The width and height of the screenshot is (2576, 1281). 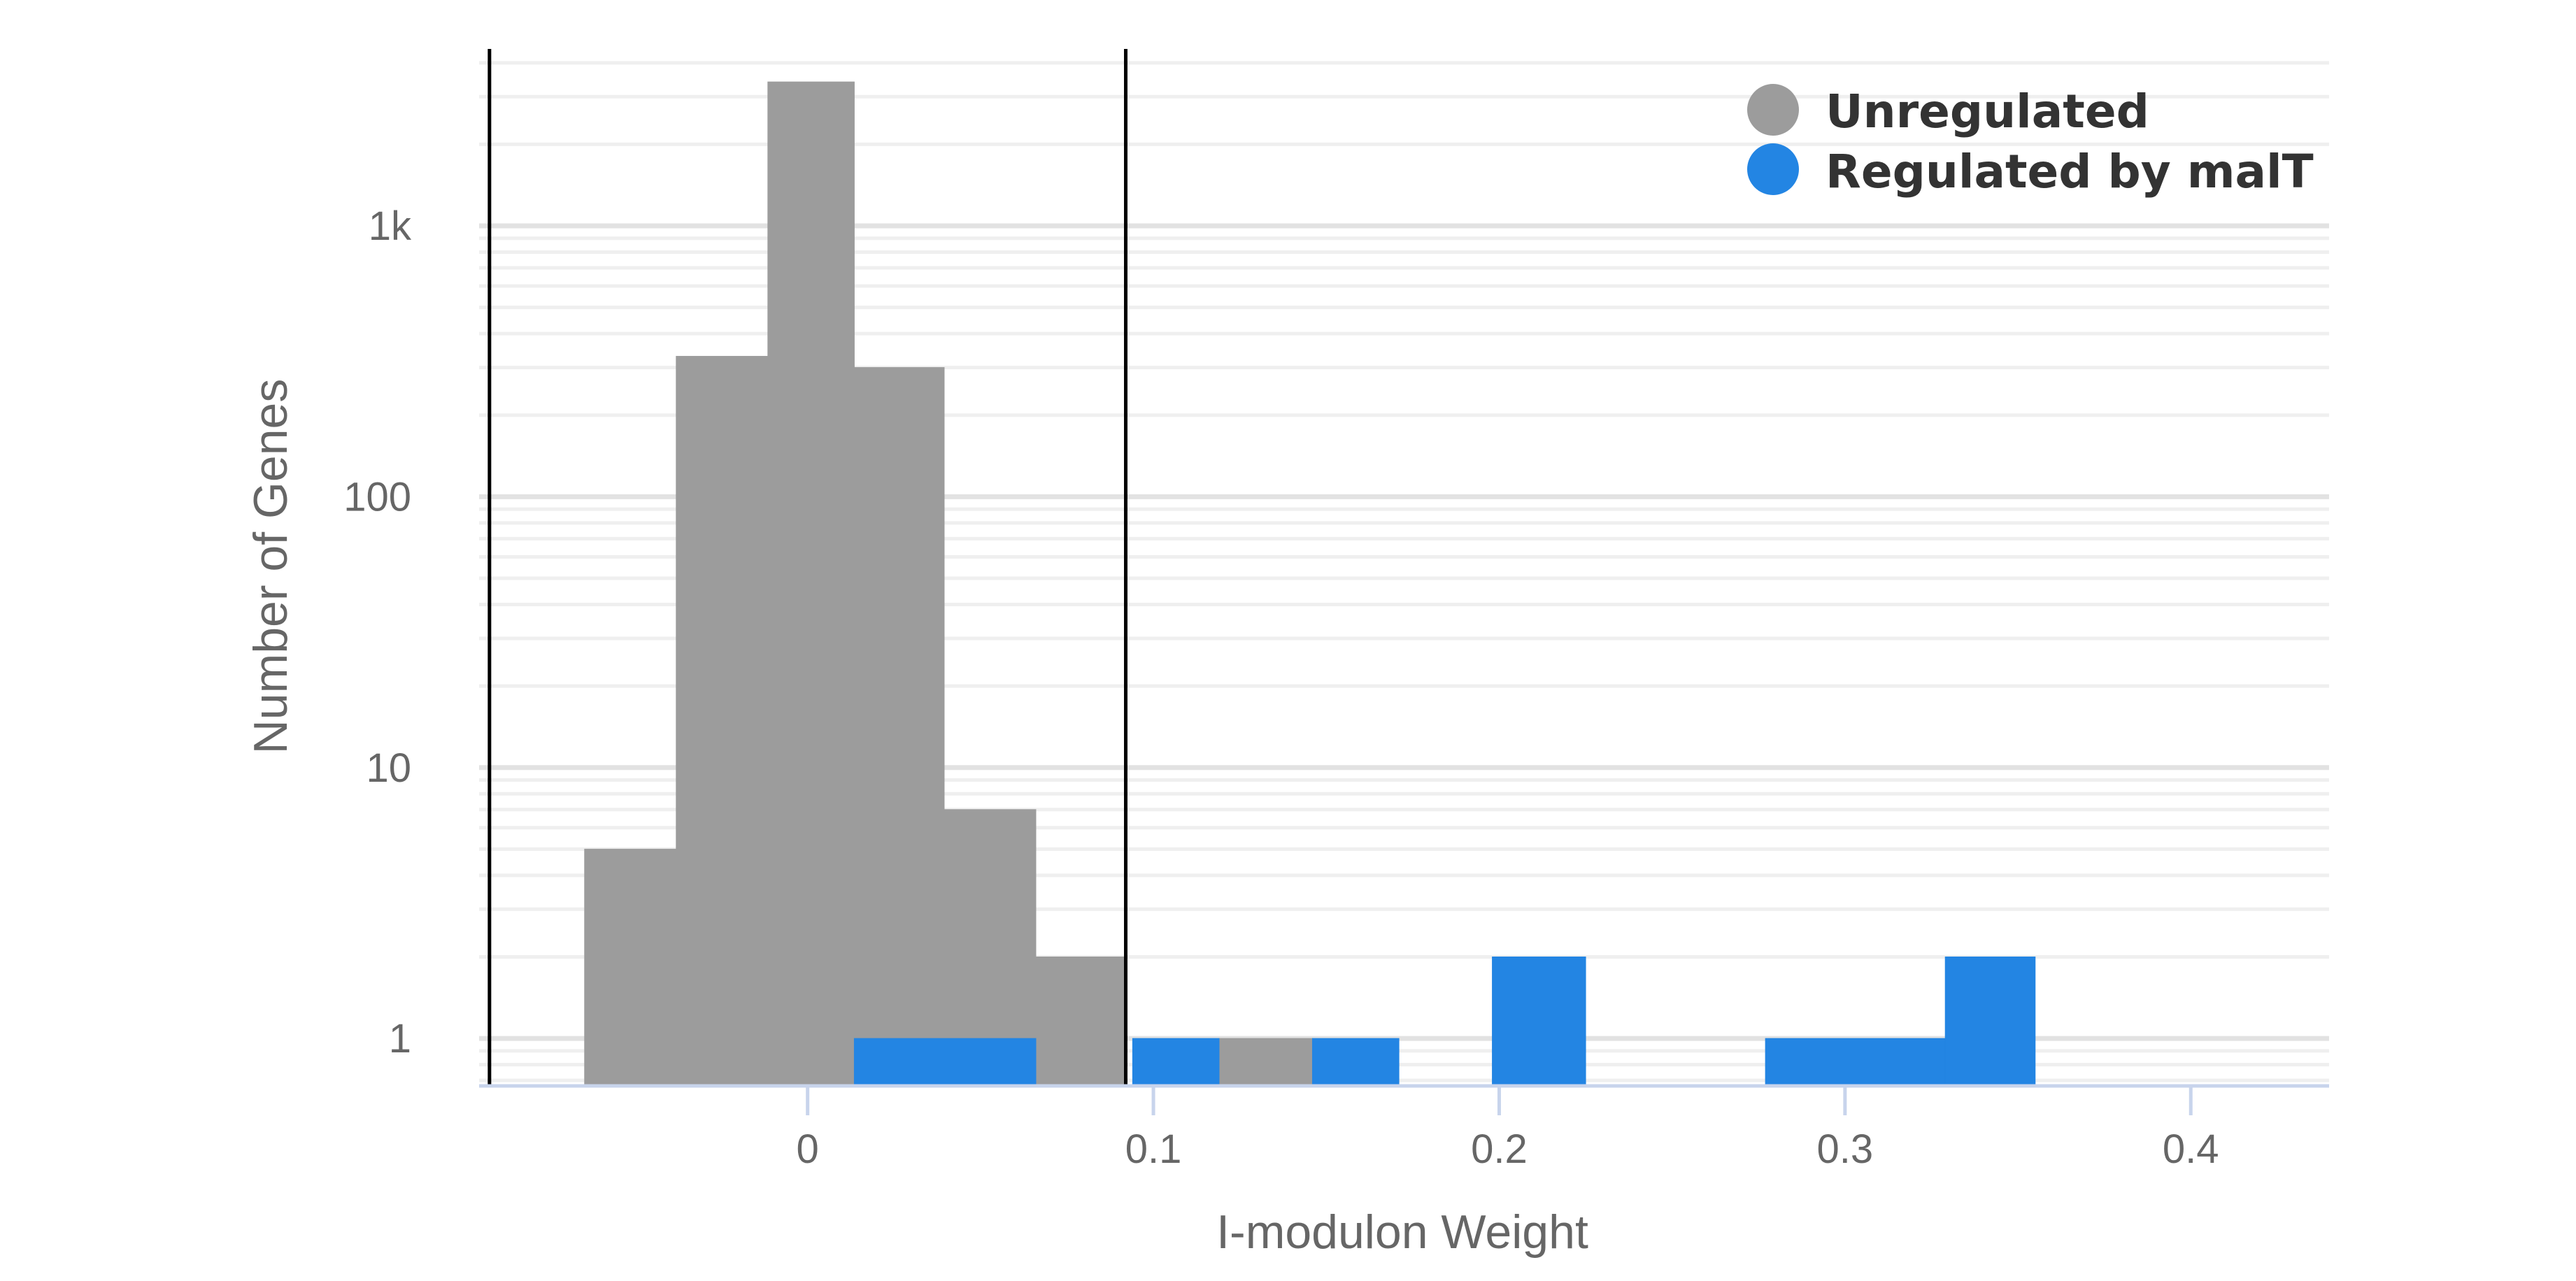 What do you see at coordinates (1773, 110) in the screenshot?
I see `legend-marker-unregulated` at bounding box center [1773, 110].